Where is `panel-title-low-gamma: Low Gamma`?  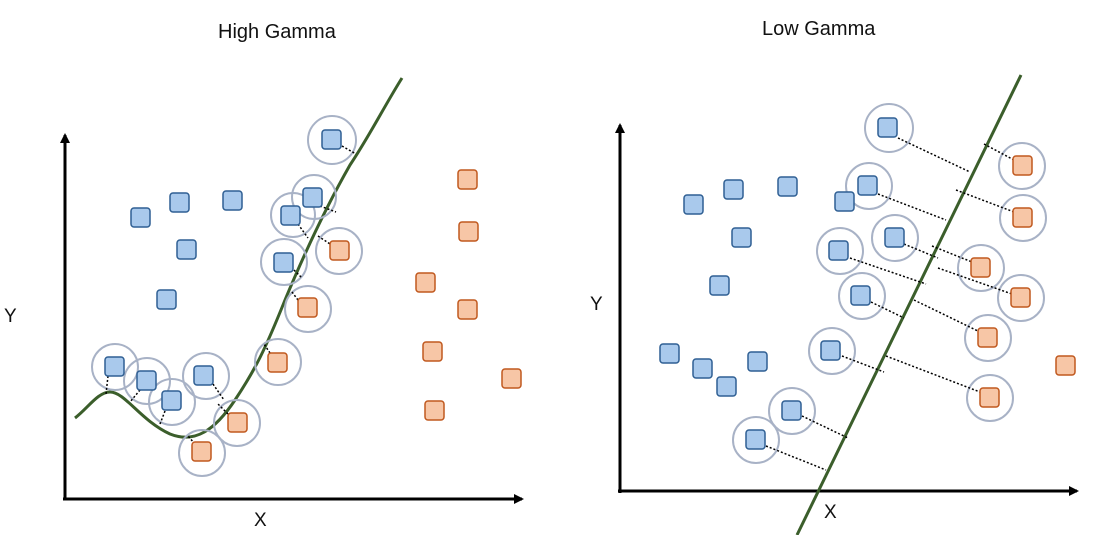 panel-title-low-gamma: Low Gamma is located at coordinates (819, 29).